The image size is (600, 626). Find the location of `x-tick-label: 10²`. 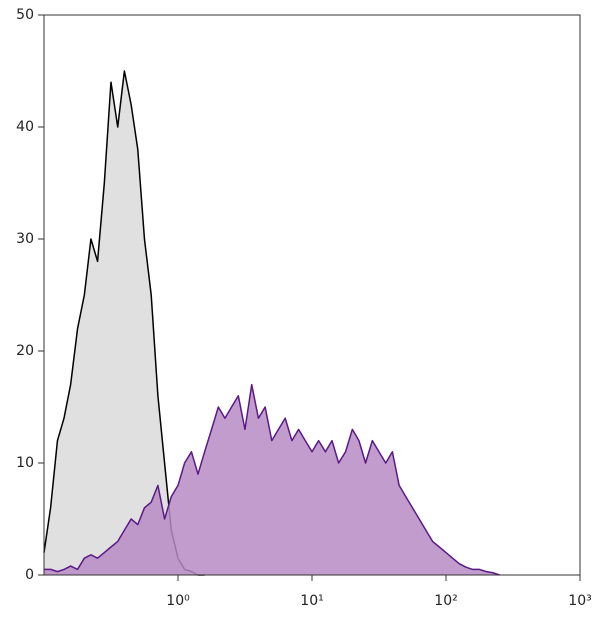

x-tick-label: 10² is located at coordinates (445, 601).